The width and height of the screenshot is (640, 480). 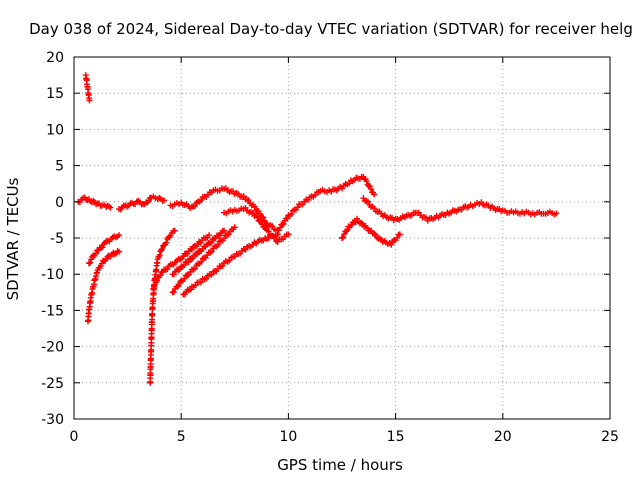 What do you see at coordinates (94, 202) in the screenshot?
I see `series-flat-early` at bounding box center [94, 202].